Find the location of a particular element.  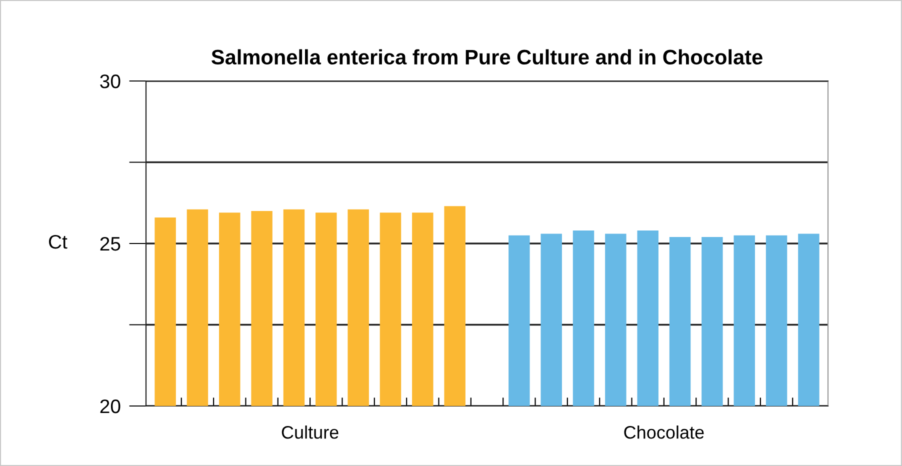

y-axis-title: Ct is located at coordinates (58, 241).